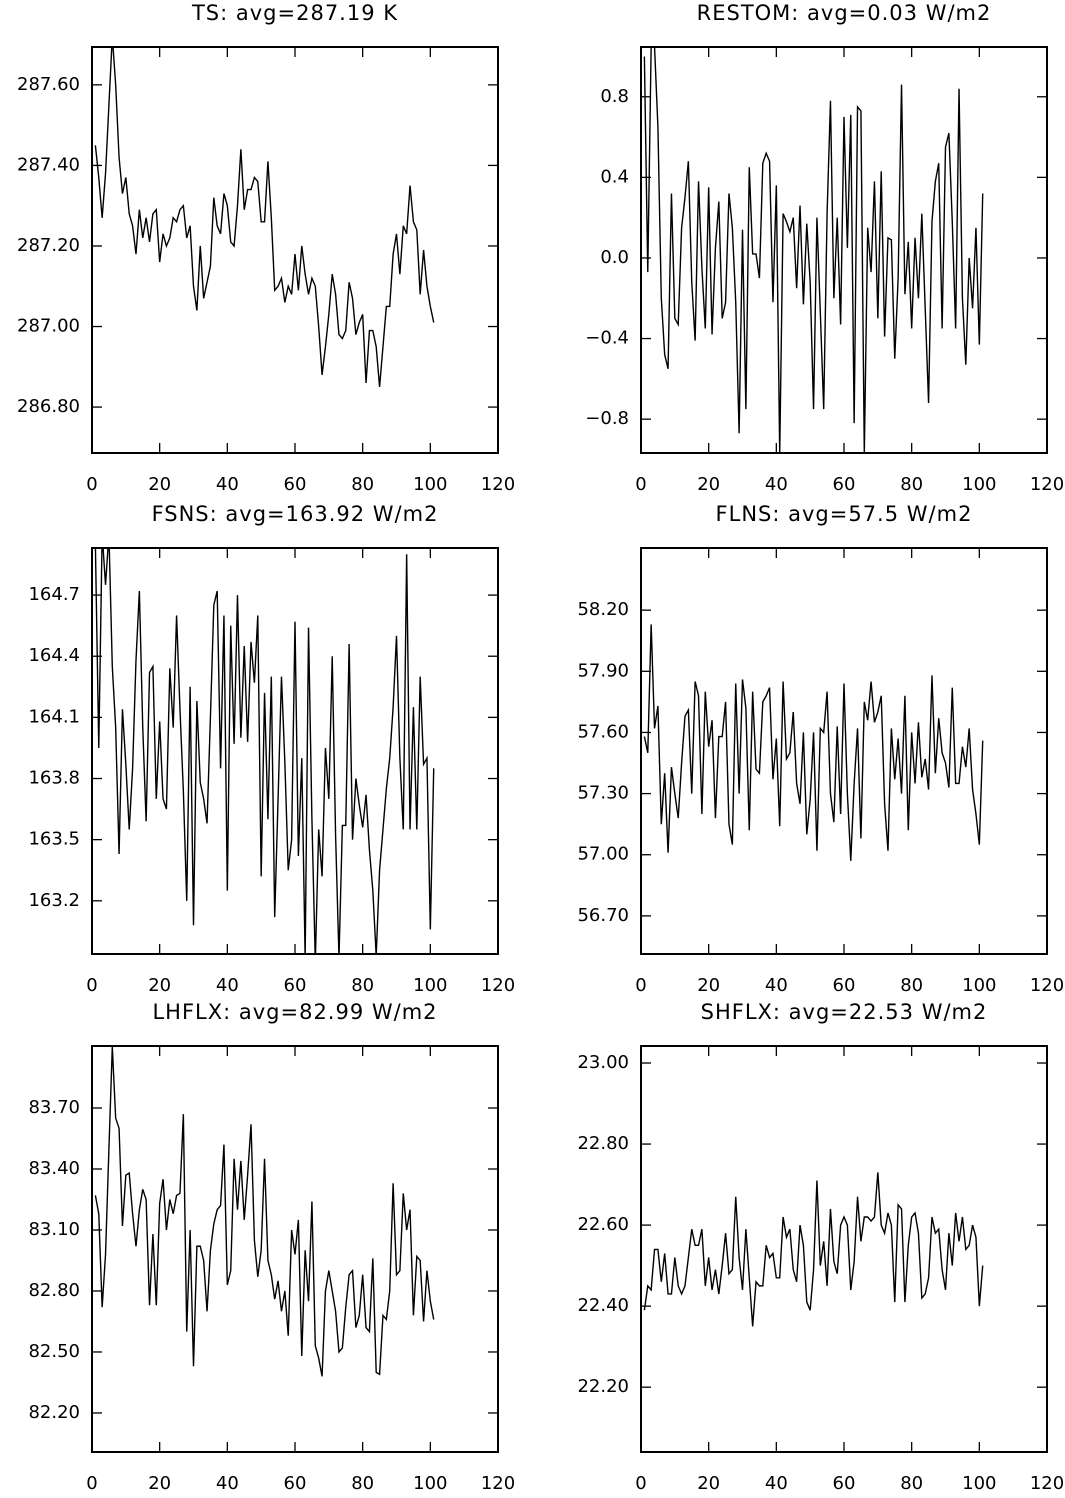 This screenshot has height=1498, width=1065. What do you see at coordinates (614, 257) in the screenshot?
I see `y-tick-label: 0.0` at bounding box center [614, 257].